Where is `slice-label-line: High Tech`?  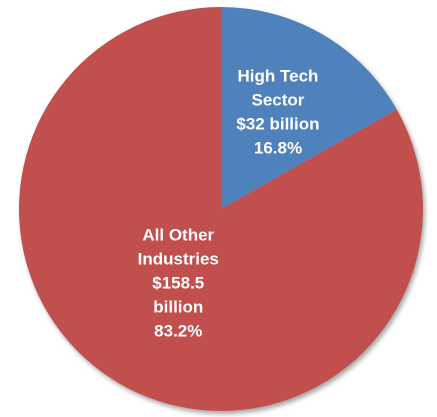
slice-label-line: High Tech is located at coordinates (278, 75).